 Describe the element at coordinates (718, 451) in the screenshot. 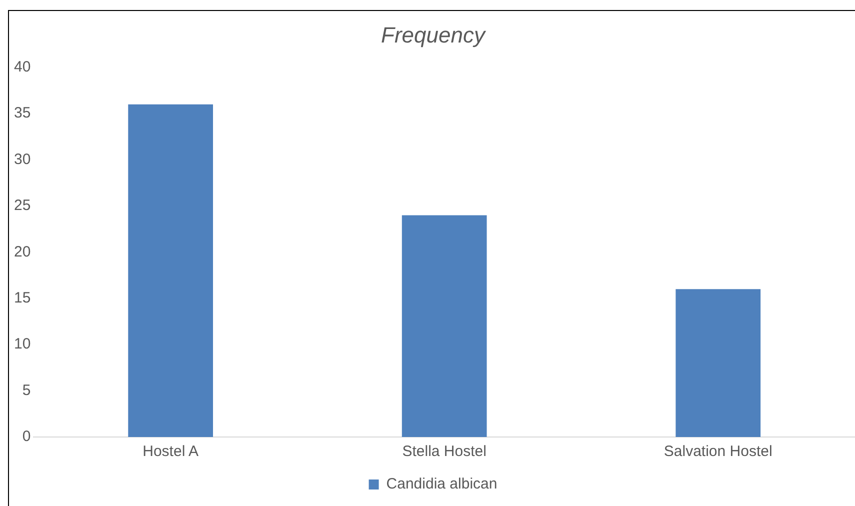

I see `x-tick-label: Salvation Hostel` at that location.